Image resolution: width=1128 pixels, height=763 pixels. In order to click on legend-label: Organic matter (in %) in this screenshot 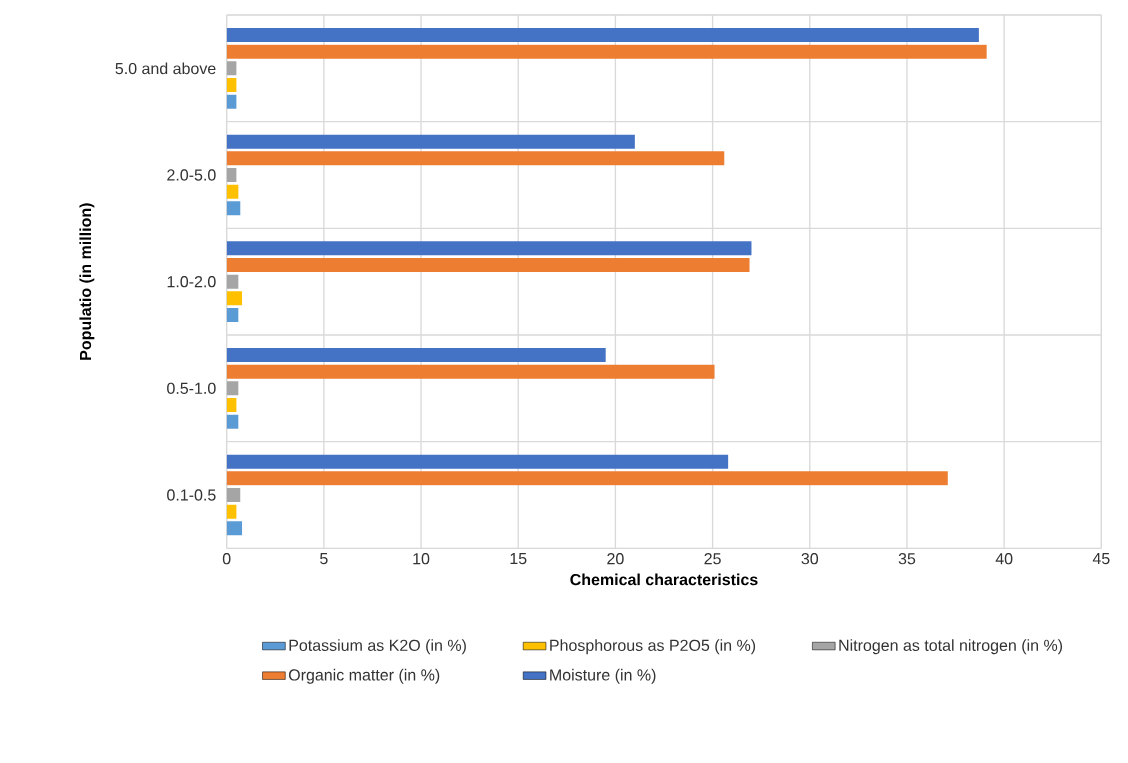, I will do `click(364, 676)`.